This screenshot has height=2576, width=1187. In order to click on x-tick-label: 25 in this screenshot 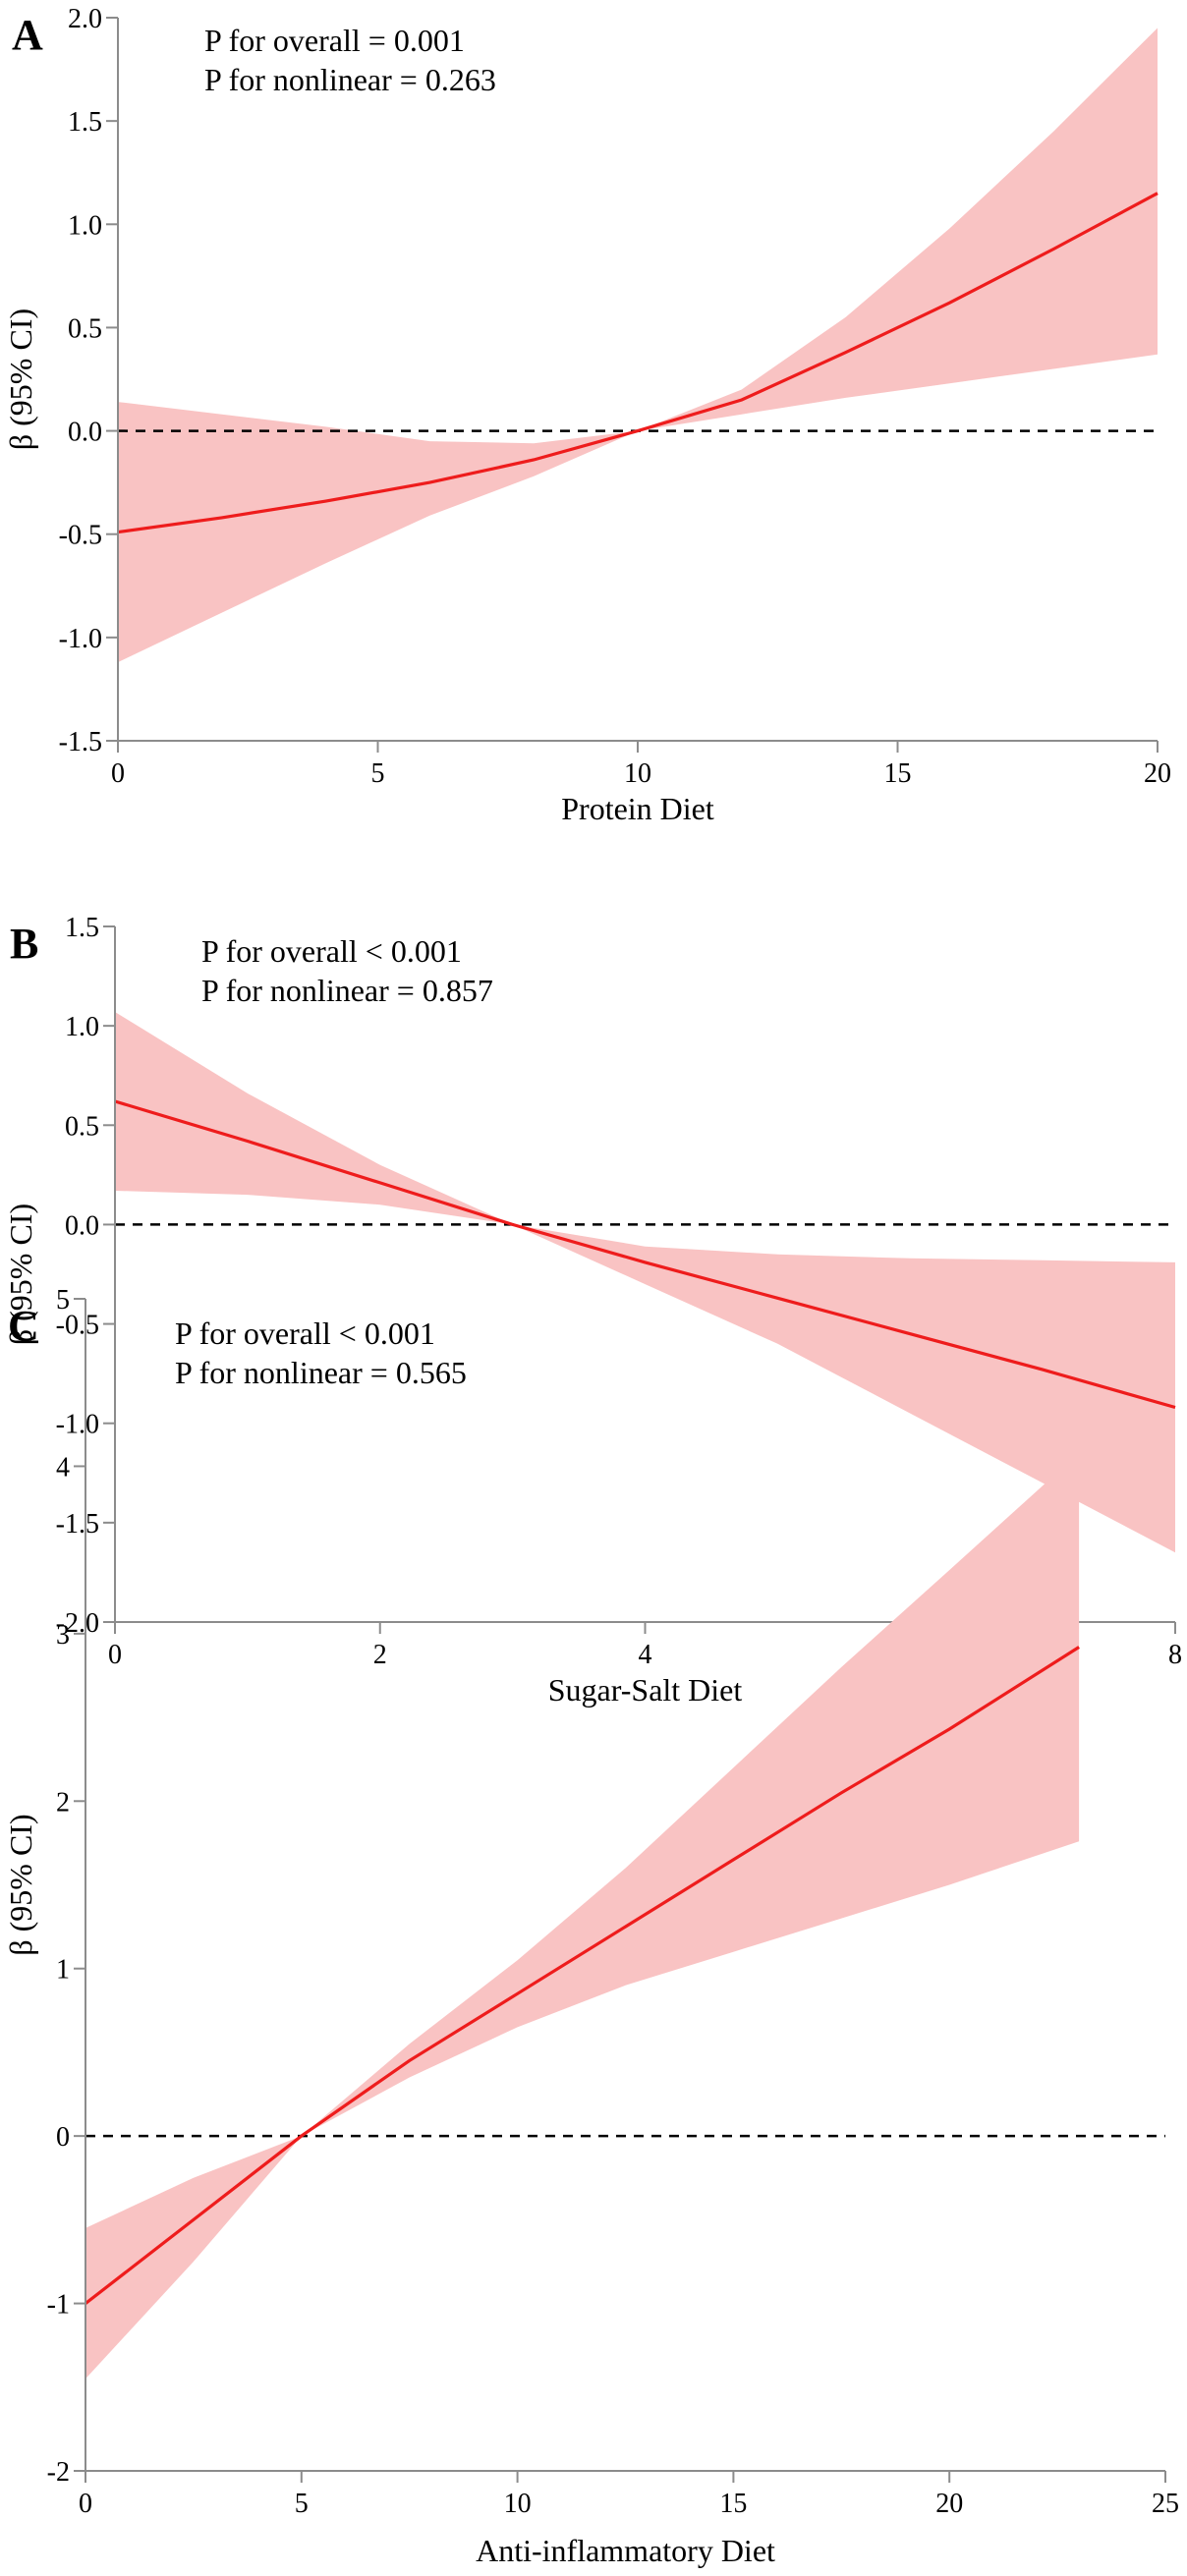, I will do `click(1165, 2504)`.